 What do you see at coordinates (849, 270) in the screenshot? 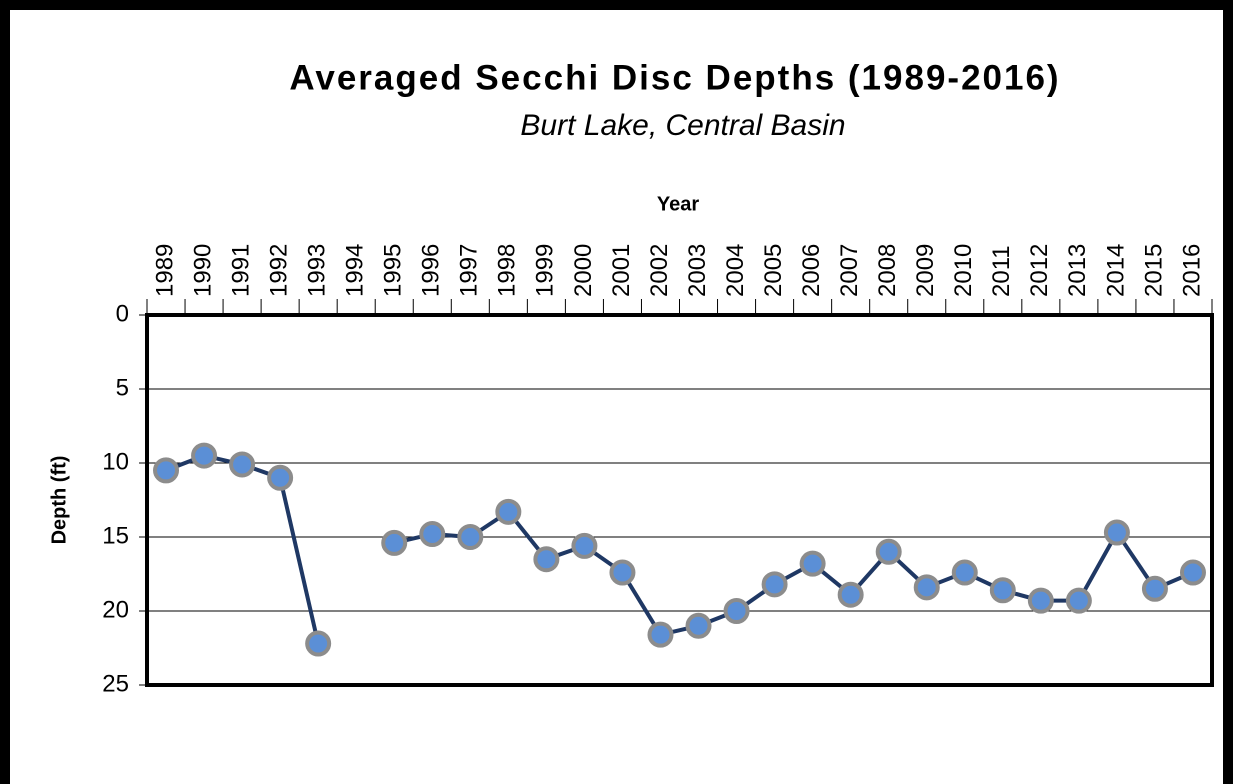
I see `x-tick-label: 2007` at bounding box center [849, 270].